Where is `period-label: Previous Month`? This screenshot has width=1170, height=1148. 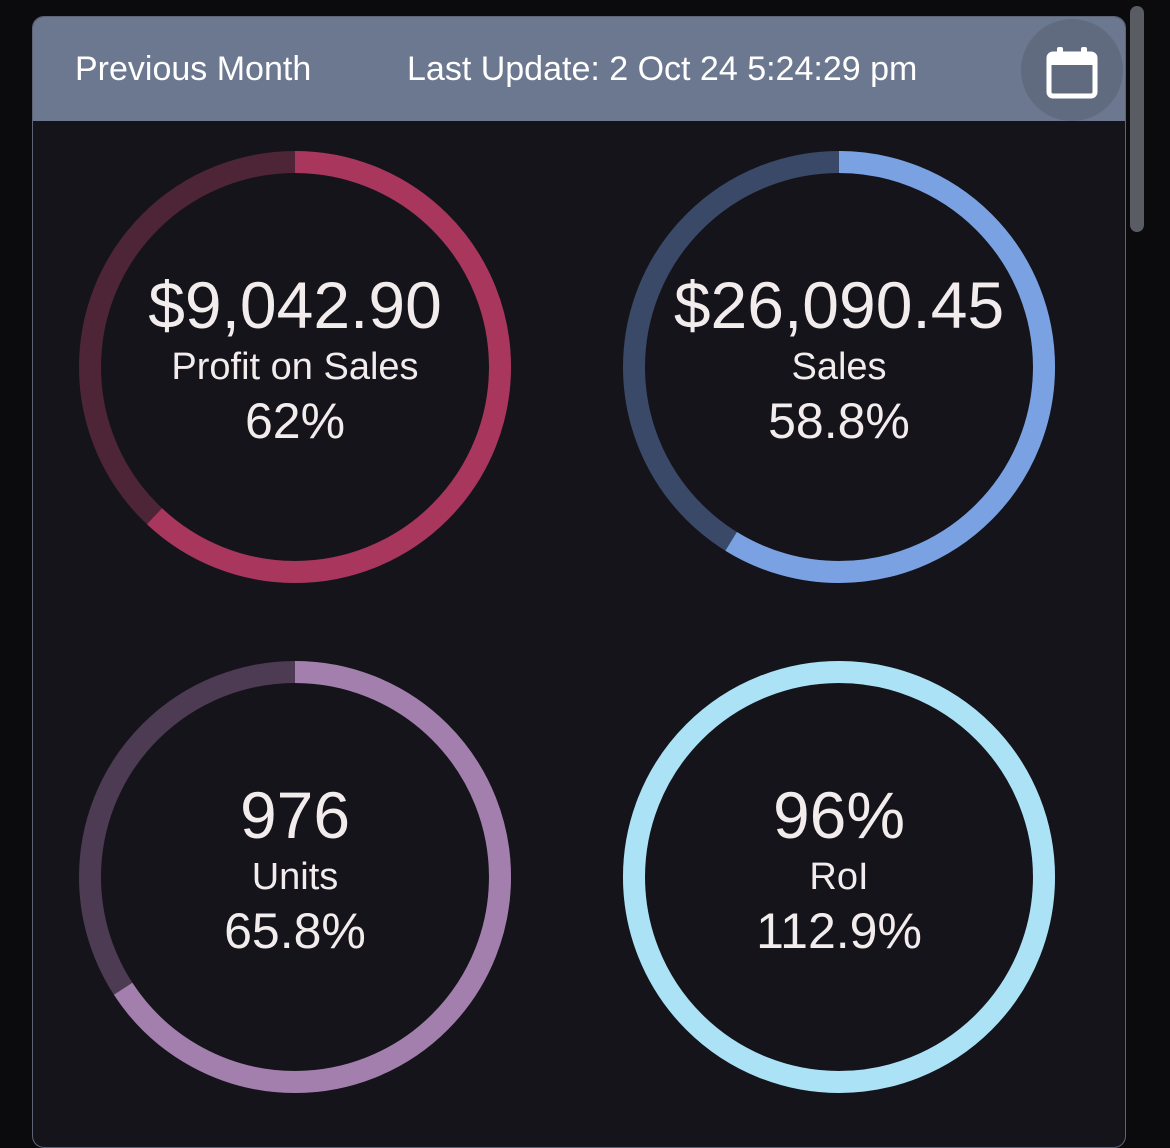
period-label: Previous Month is located at coordinates (193, 69).